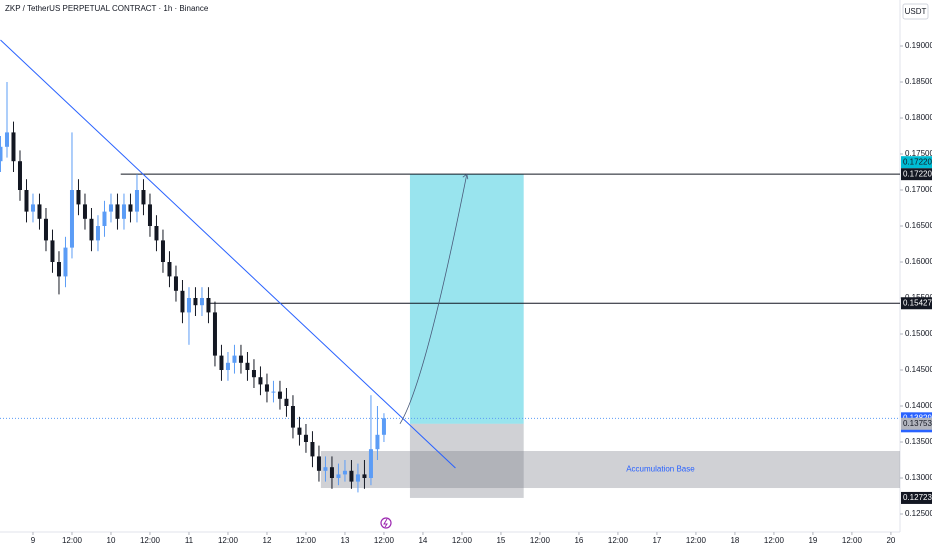 The width and height of the screenshot is (932, 550). I want to click on currency-box, so click(915, 11).